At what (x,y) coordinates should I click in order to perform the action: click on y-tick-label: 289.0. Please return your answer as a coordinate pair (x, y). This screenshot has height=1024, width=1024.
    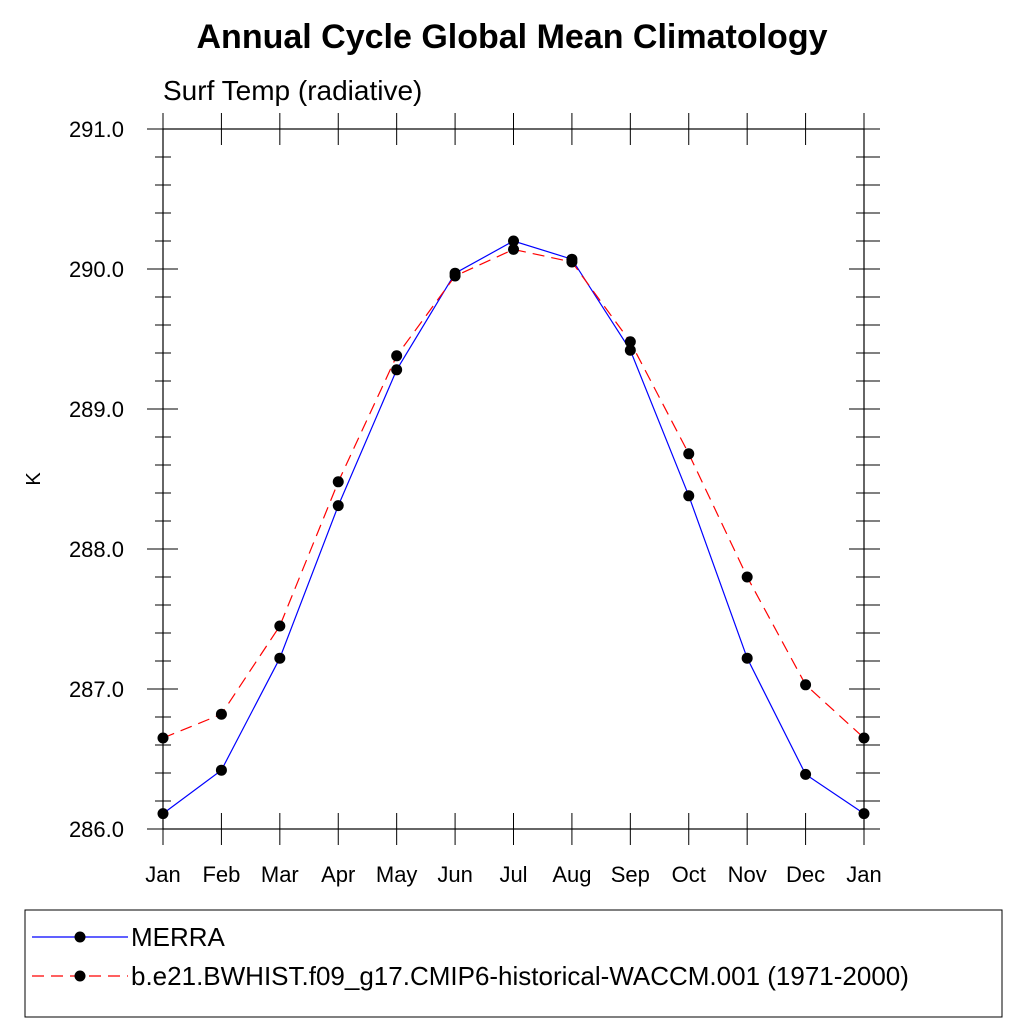
    Looking at the image, I should click on (96, 409).